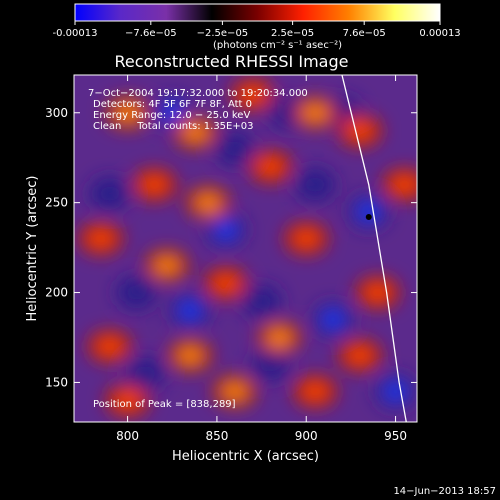 This screenshot has width=500, height=500. What do you see at coordinates (232, 61) in the screenshot?
I see `chart-title: Reconstructed RHESSI Image` at bounding box center [232, 61].